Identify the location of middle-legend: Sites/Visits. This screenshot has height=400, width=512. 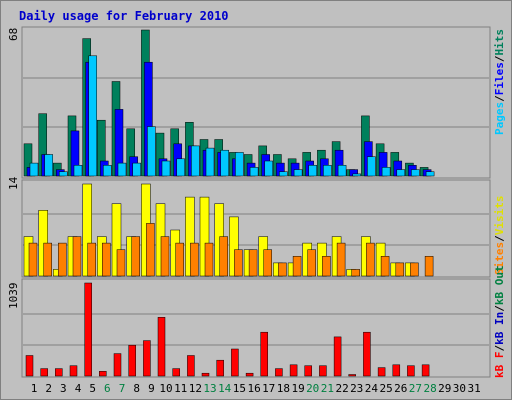
(499, 236).